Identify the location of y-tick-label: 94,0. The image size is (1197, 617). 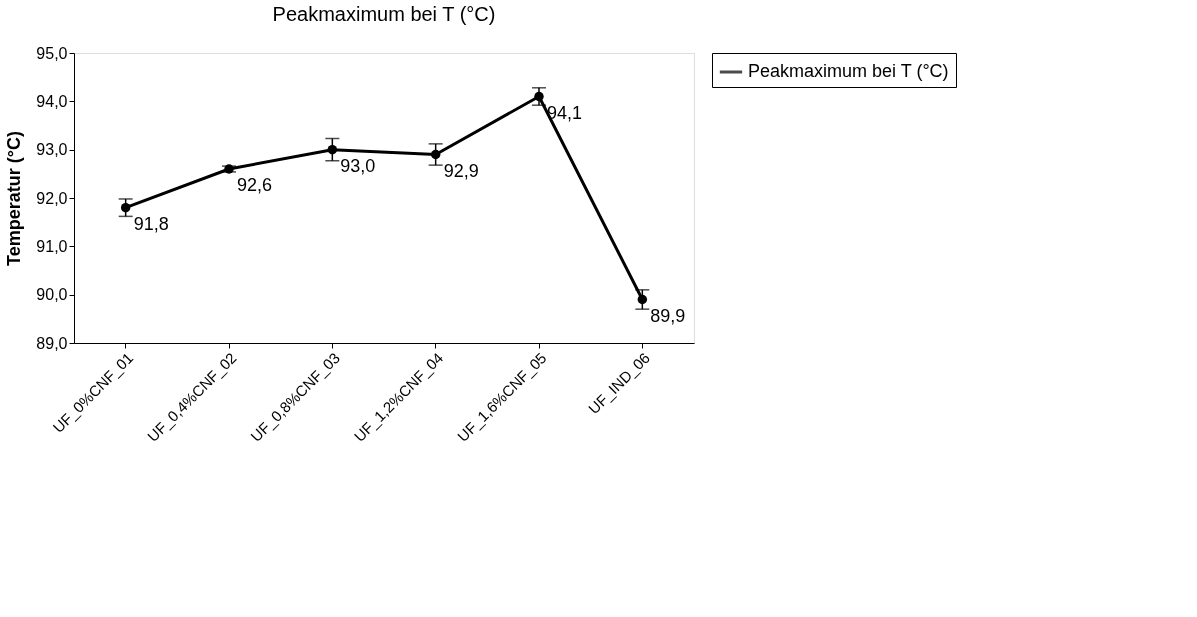
(52, 101).